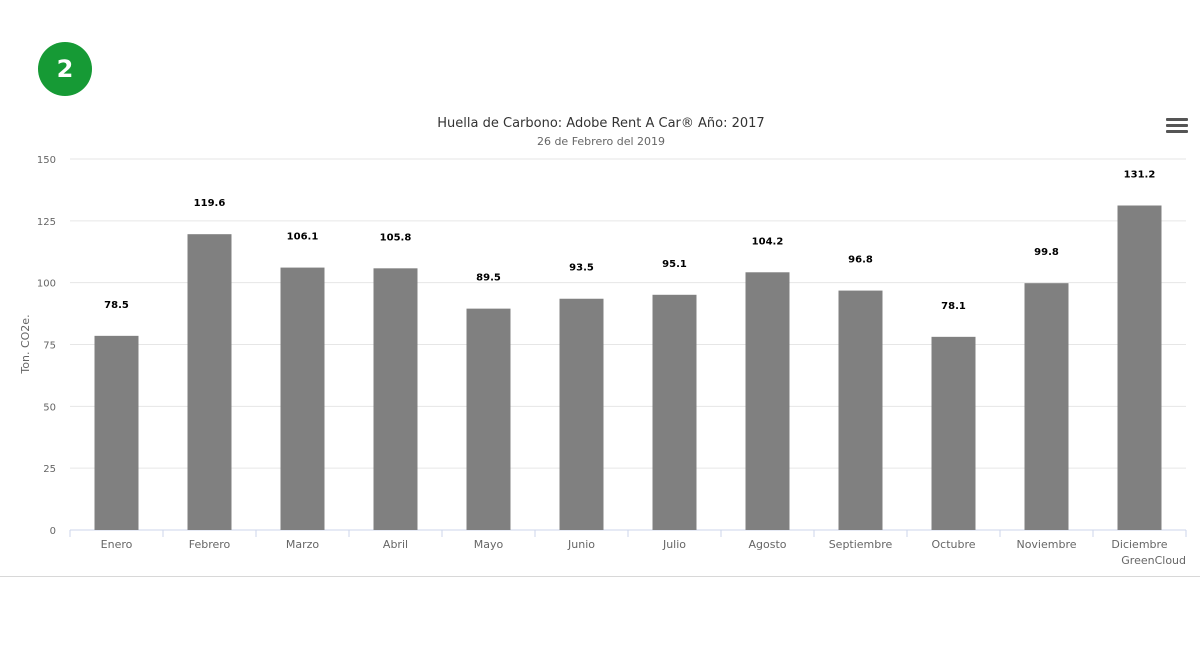 Image resolution: width=1200 pixels, height=672 pixels. I want to click on y-tick-label: 75, so click(49, 346).